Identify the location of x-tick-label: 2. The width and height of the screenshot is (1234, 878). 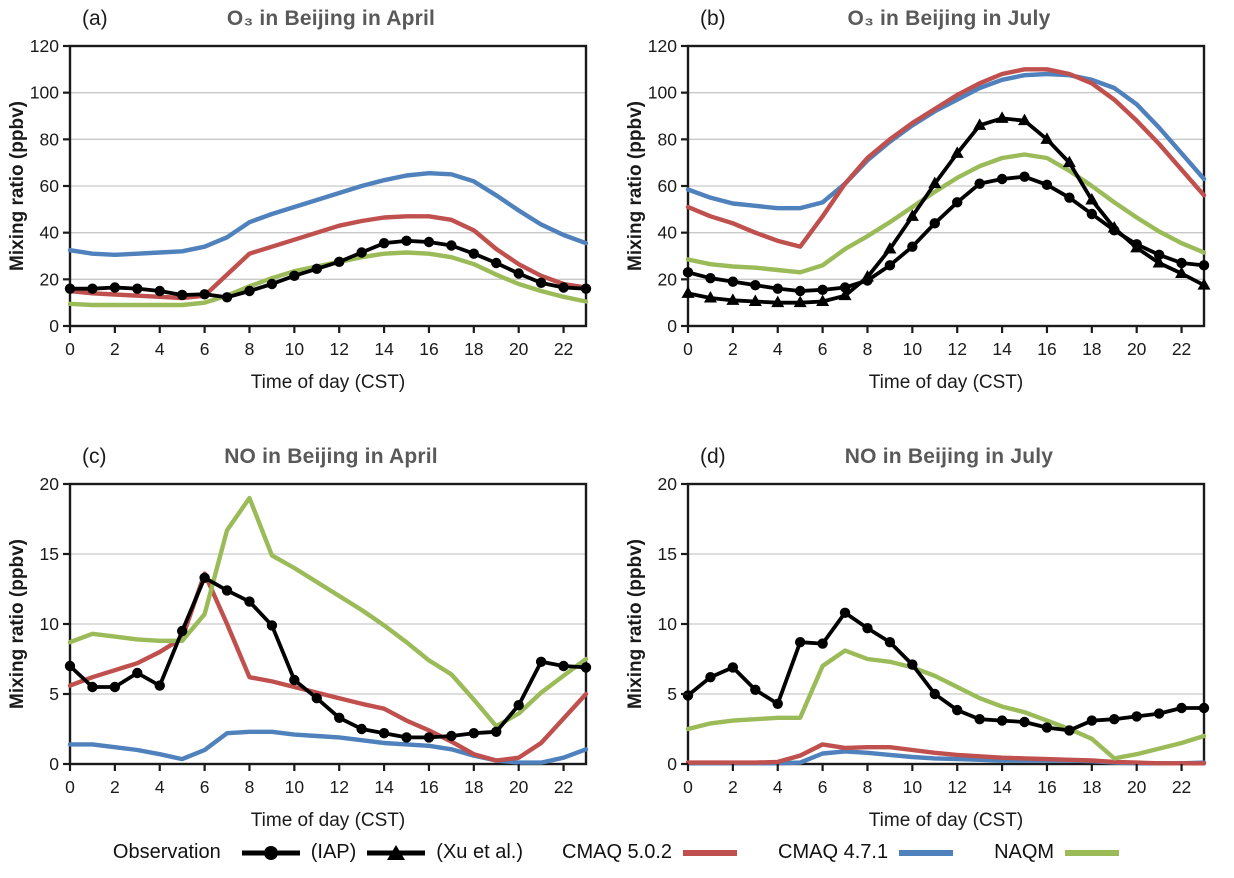
(115, 787).